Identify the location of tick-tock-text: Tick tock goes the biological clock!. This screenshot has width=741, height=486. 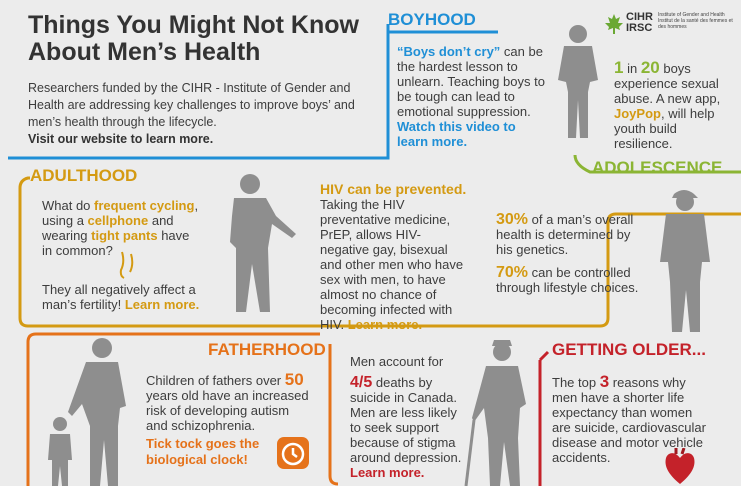
(203, 451).